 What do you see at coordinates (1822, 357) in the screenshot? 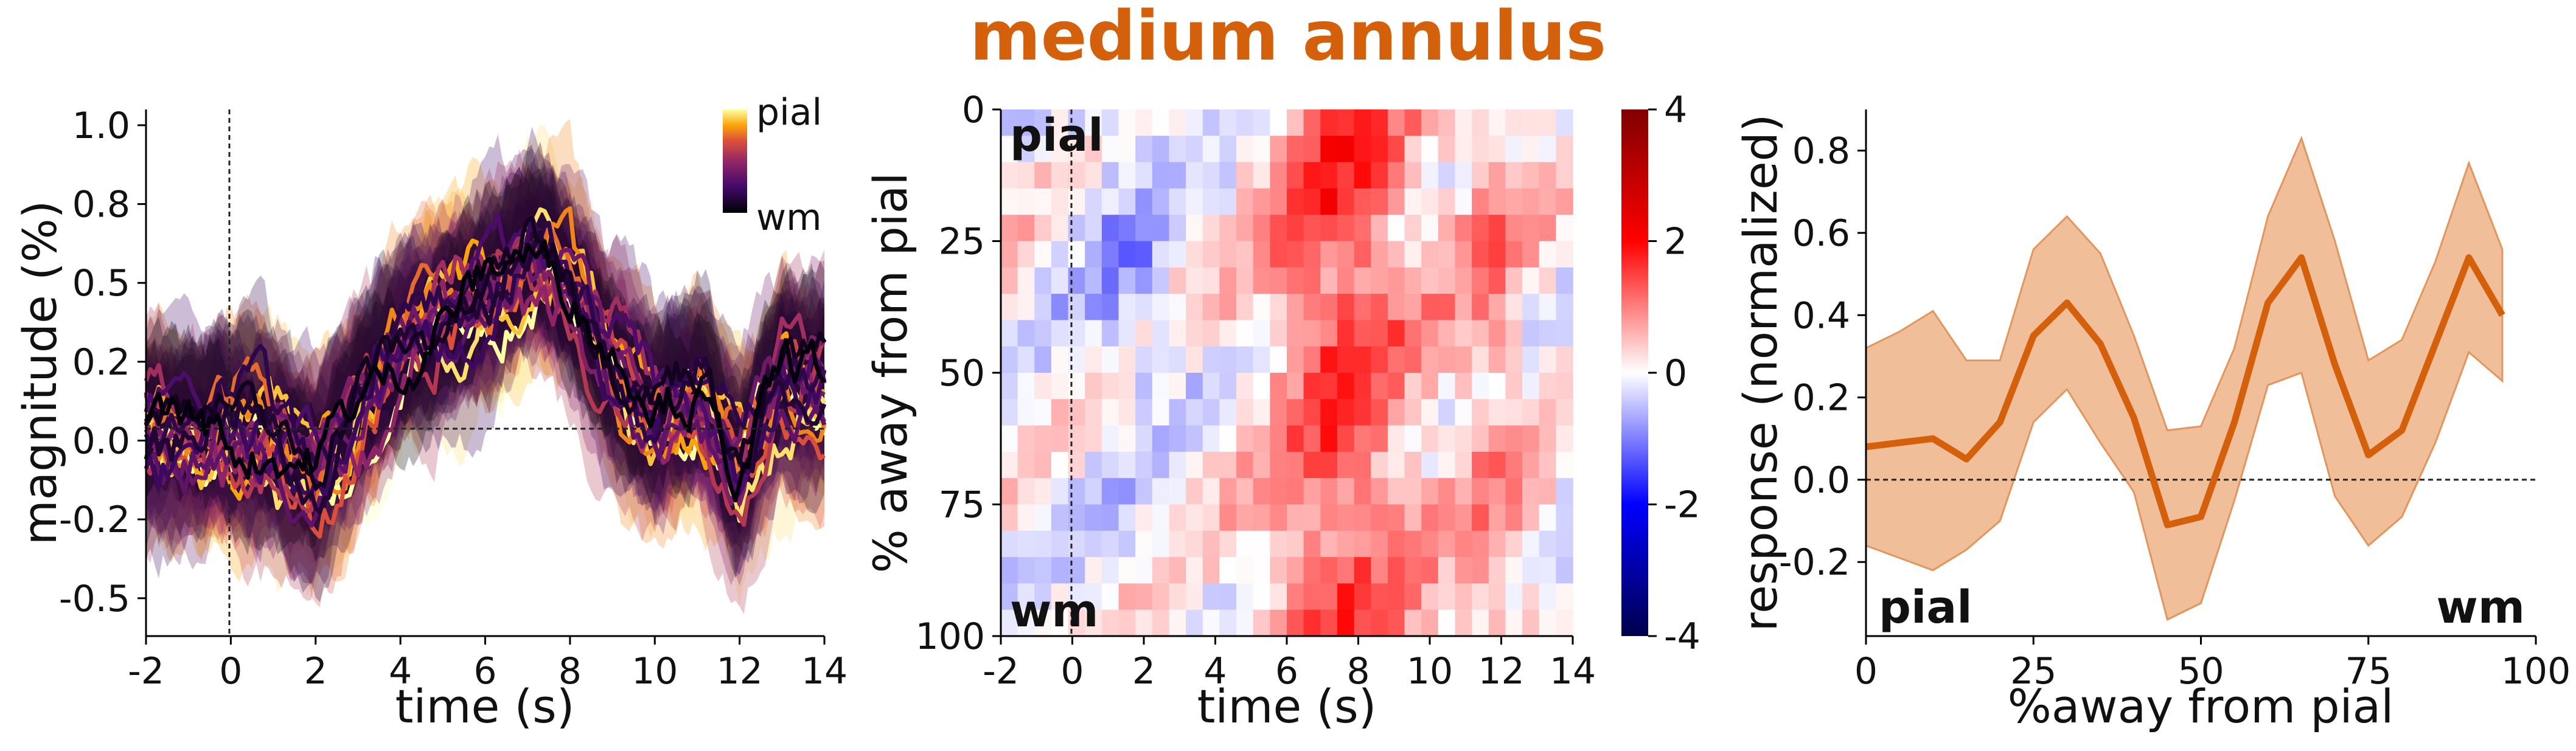
I see `p3-y-ticks: -0.2 0.0 0.2 0.4 0.6 0.8` at bounding box center [1822, 357].